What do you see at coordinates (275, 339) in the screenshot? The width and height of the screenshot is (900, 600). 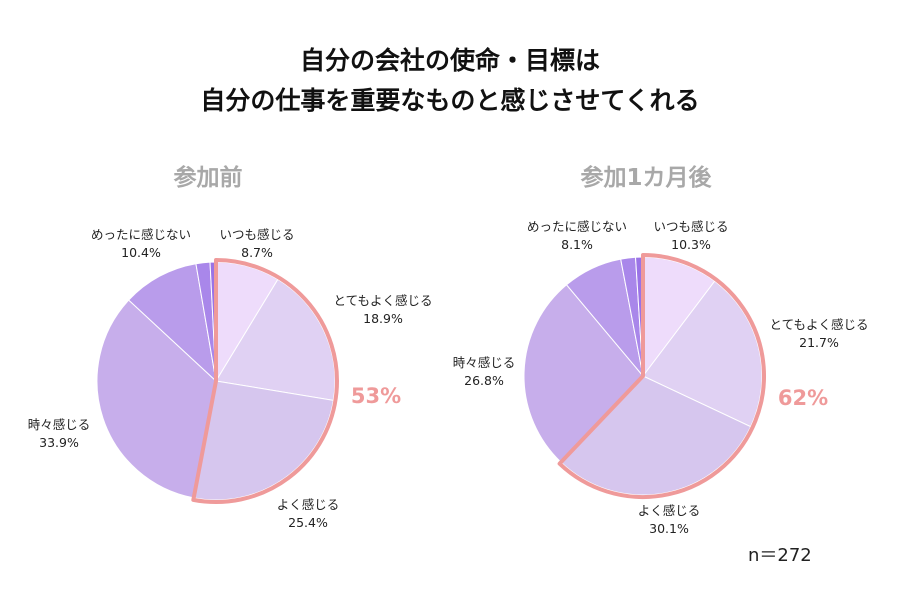 I see `pie-before-slice-very-often` at bounding box center [275, 339].